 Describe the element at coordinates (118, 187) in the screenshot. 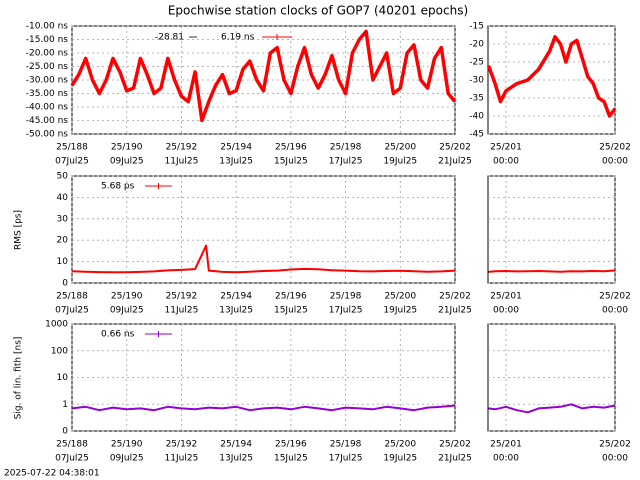

I see `legend-label: 5.68 ps` at that location.